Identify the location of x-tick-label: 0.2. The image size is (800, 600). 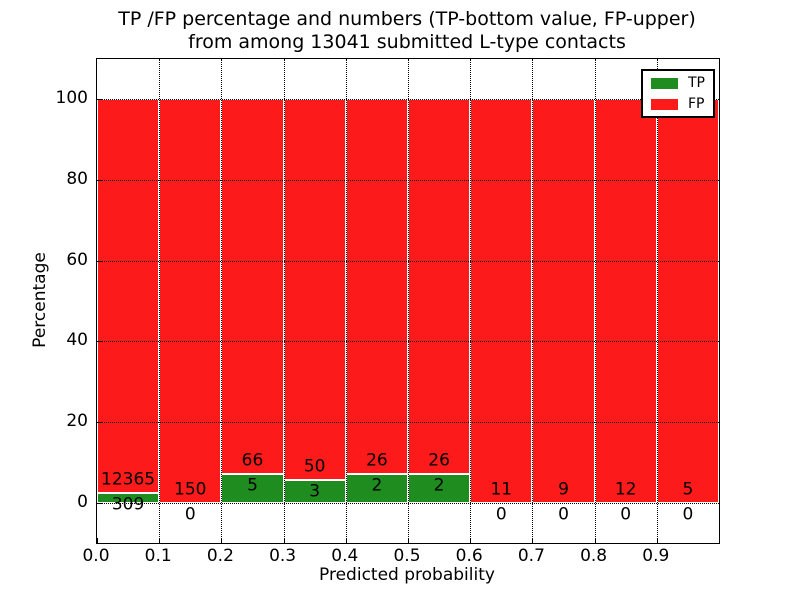
(220, 556).